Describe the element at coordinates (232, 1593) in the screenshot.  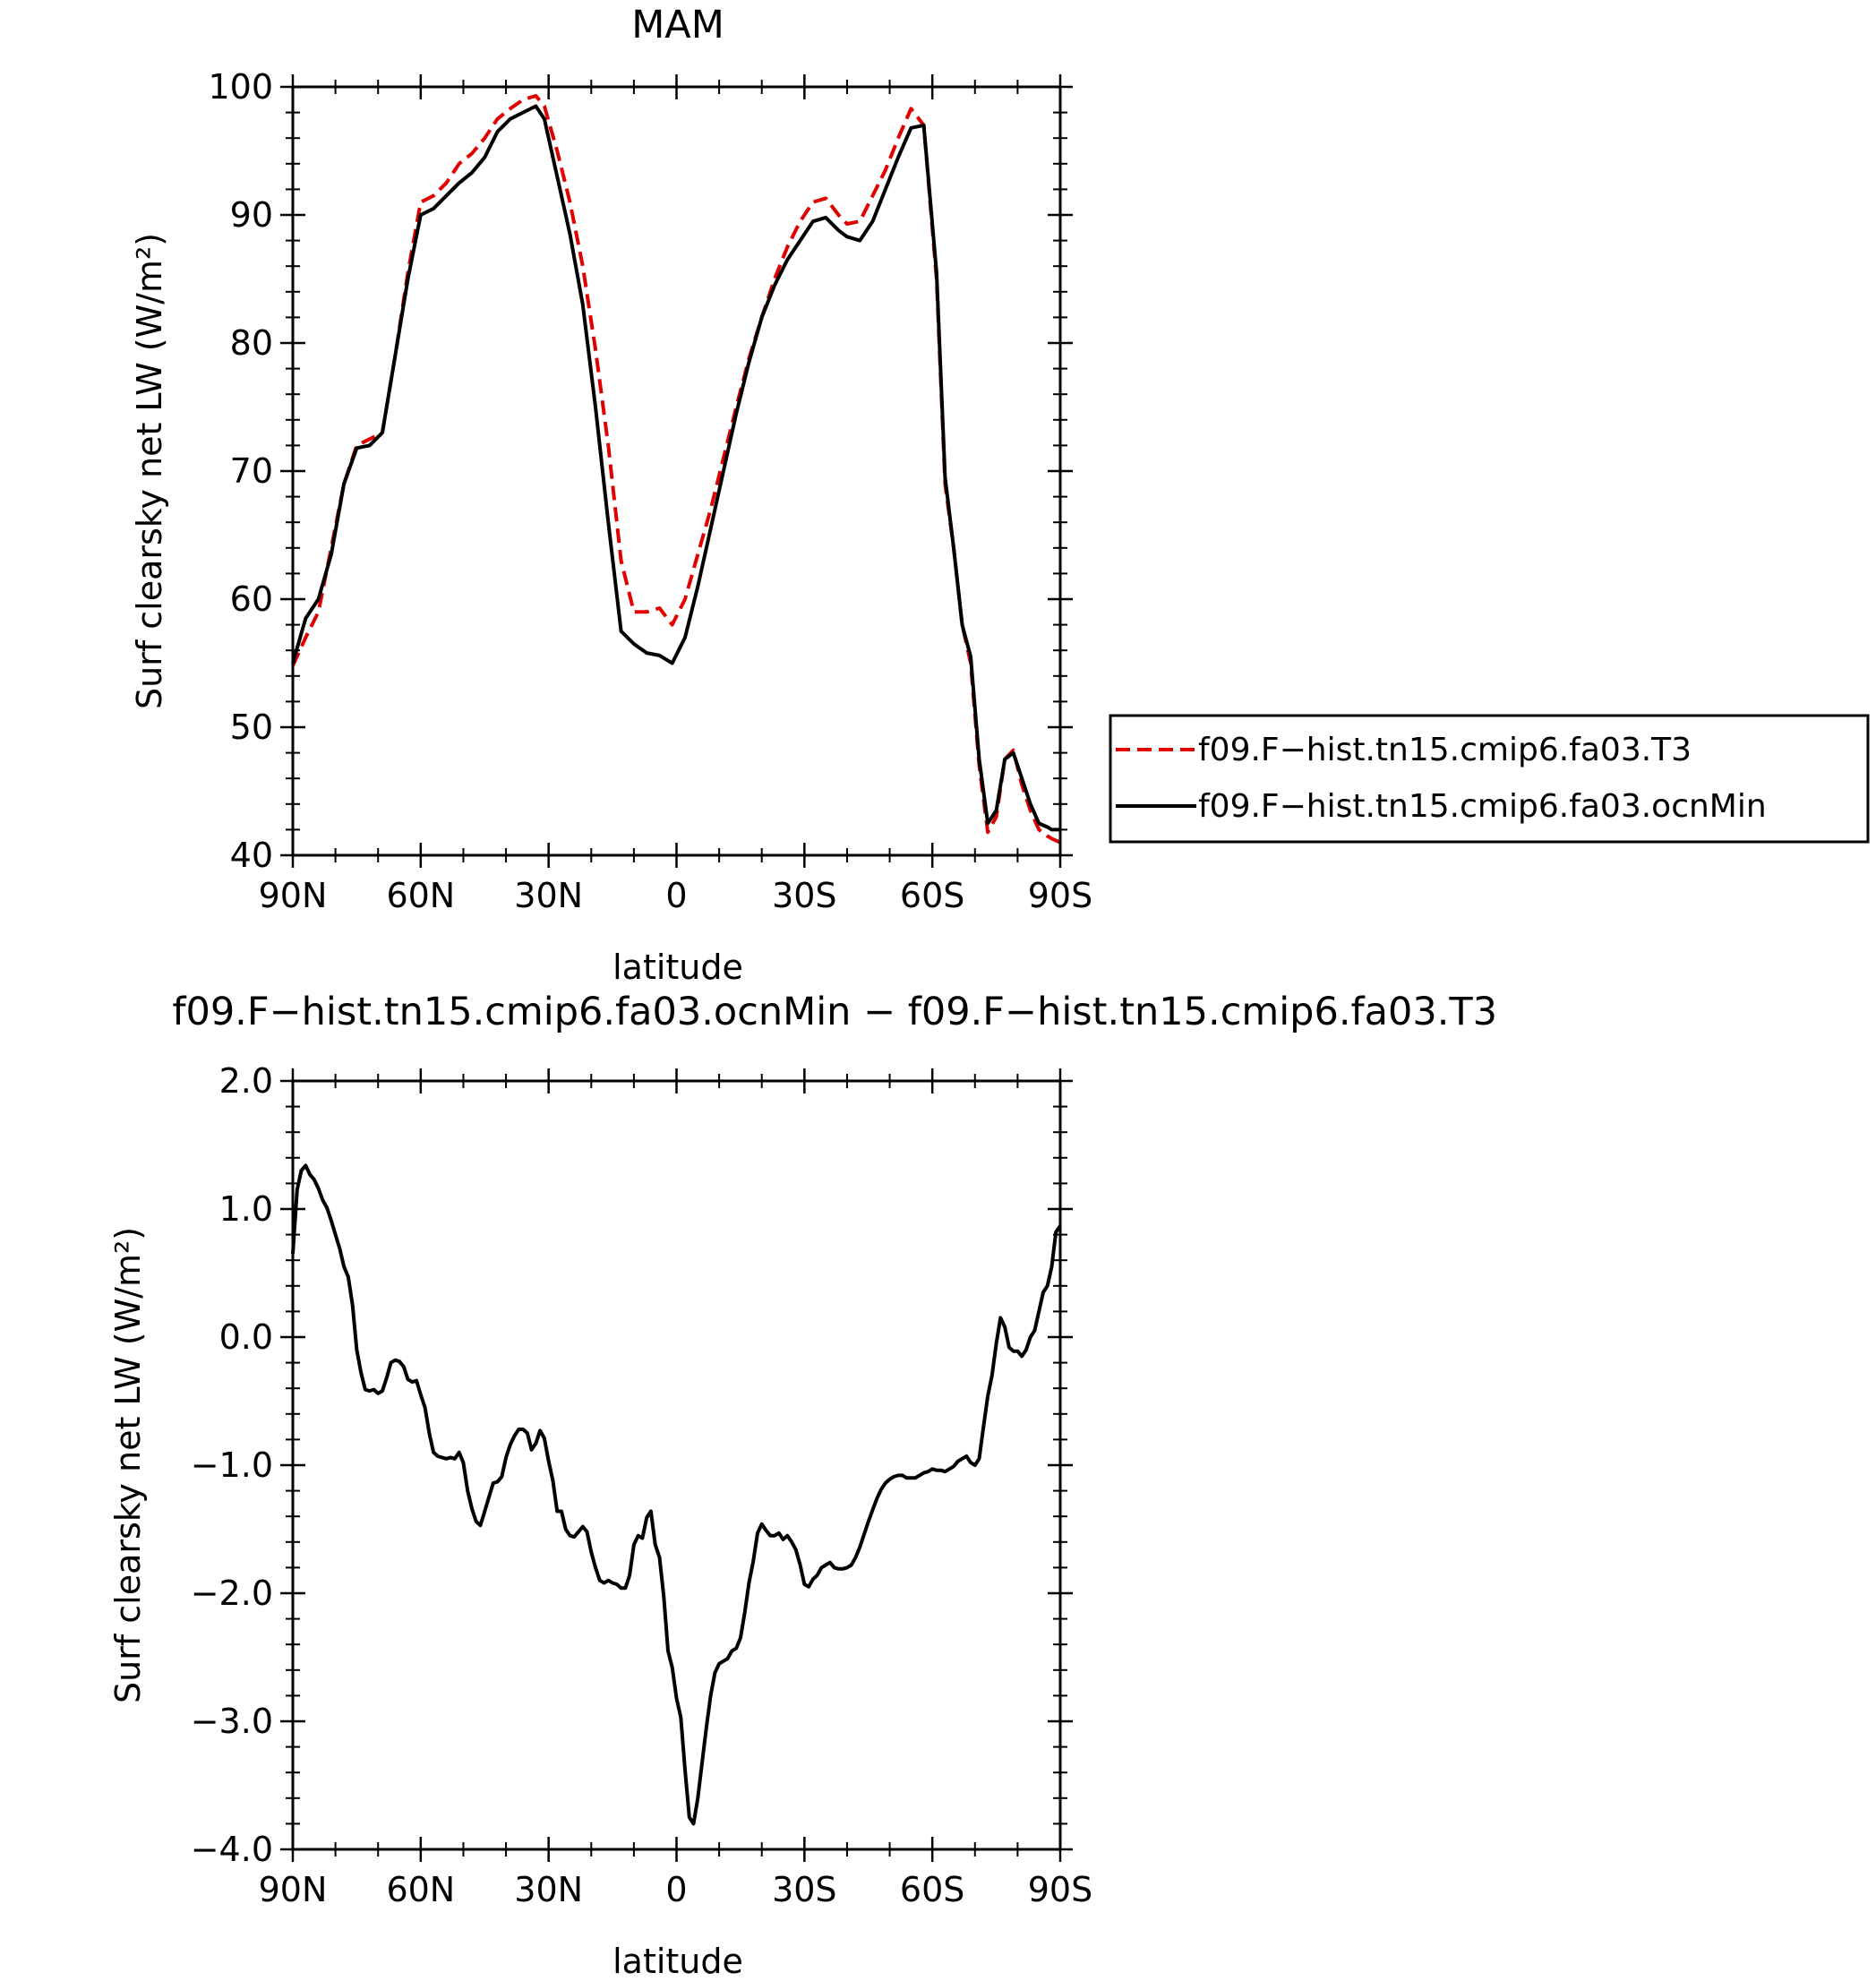
I see `y-tick-label: −2.0` at that location.